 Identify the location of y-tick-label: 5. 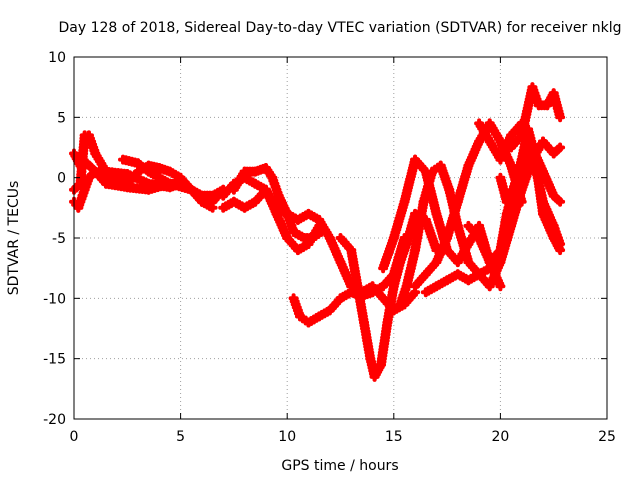
(61, 118).